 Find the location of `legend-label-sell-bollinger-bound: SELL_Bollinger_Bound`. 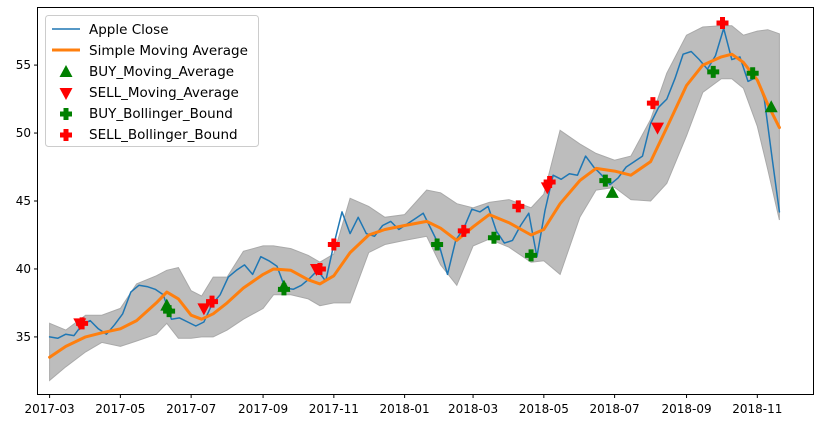

legend-label-sell-bollinger-bound: SELL_Bollinger_Bound is located at coordinates (163, 135).